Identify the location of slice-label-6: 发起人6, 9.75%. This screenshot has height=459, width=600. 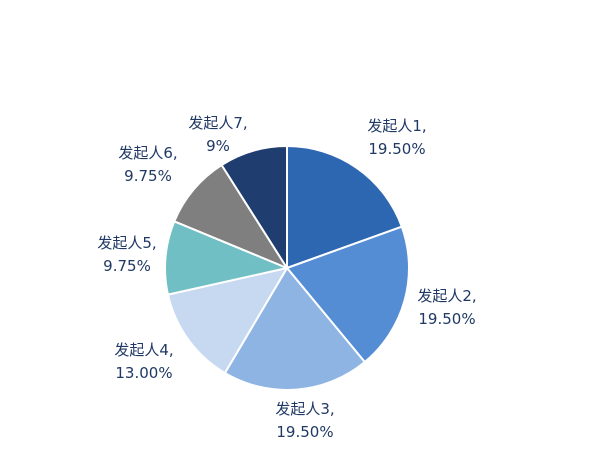
(147, 164).